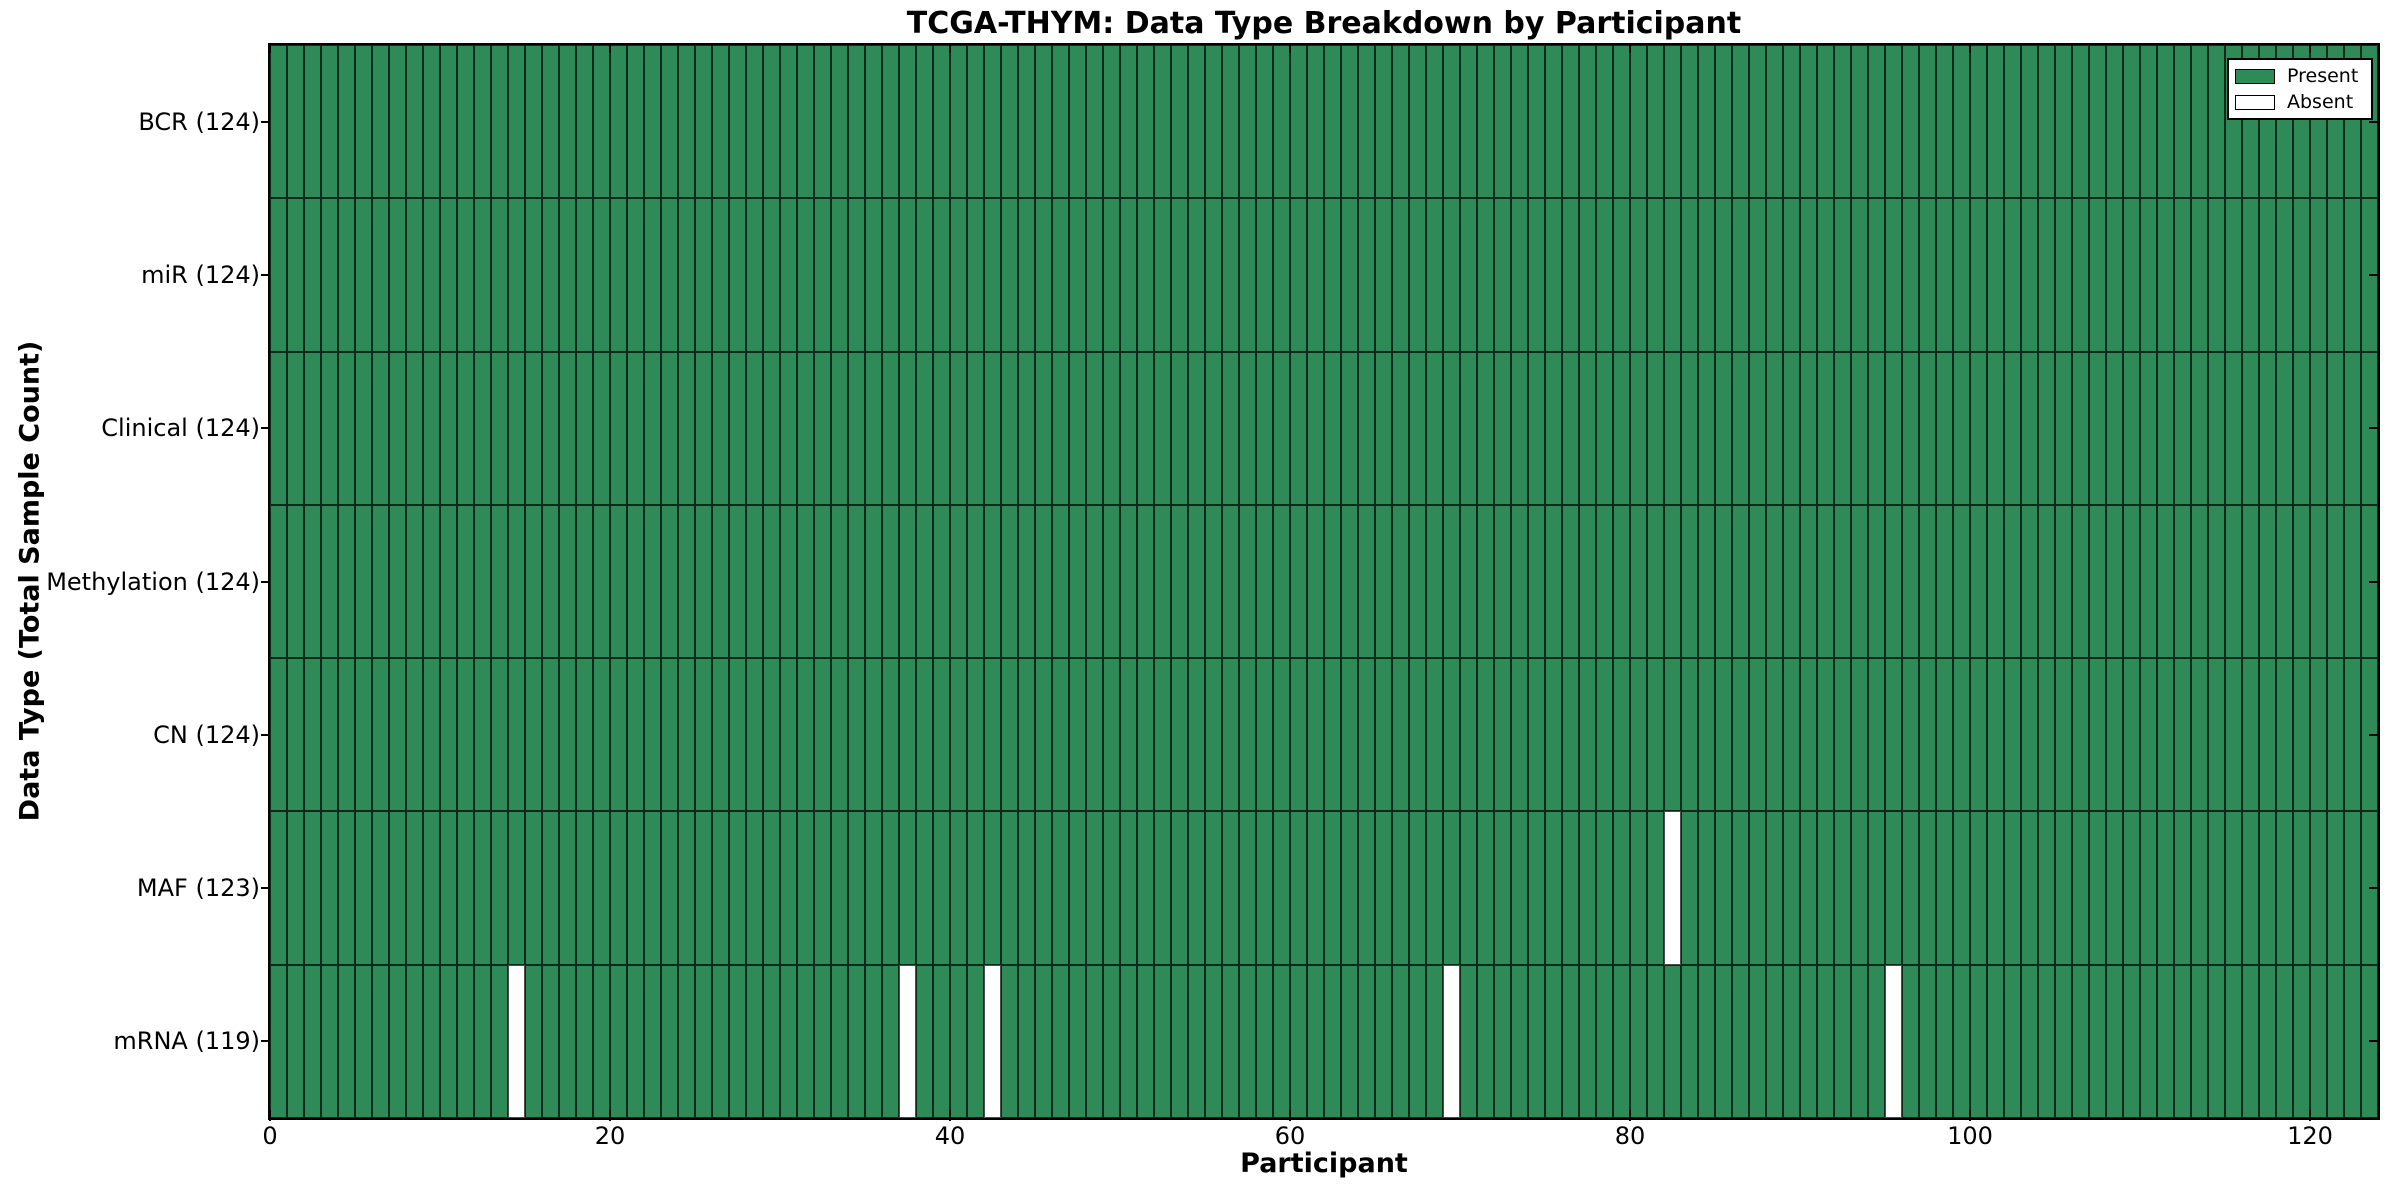  Describe the element at coordinates (610, 1115) in the screenshot. I see `x-tick-mark` at that location.